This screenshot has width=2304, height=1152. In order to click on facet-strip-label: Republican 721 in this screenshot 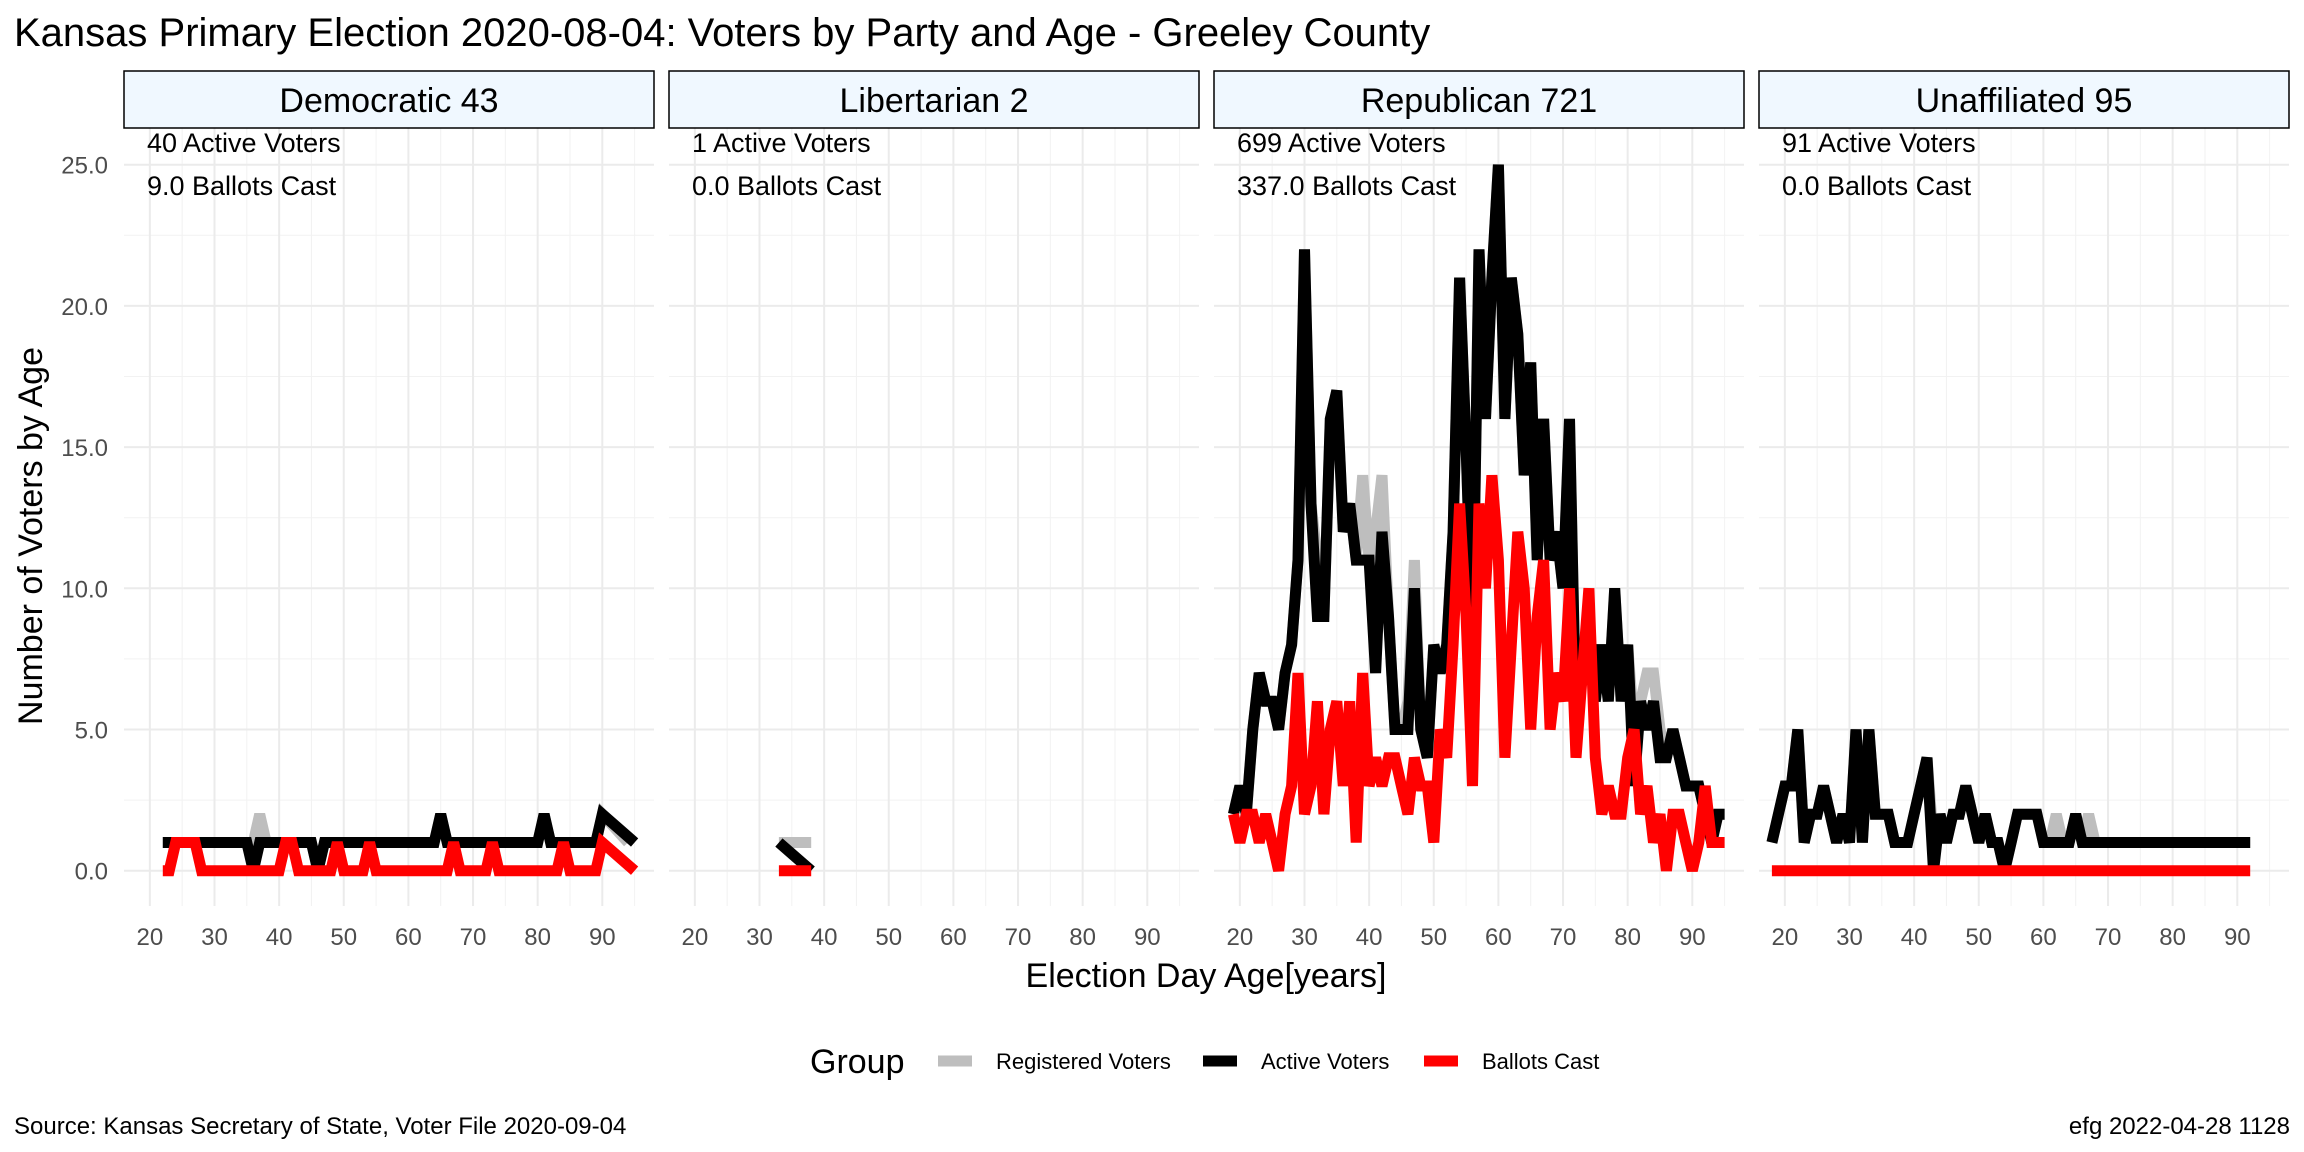, I will do `click(1479, 101)`.